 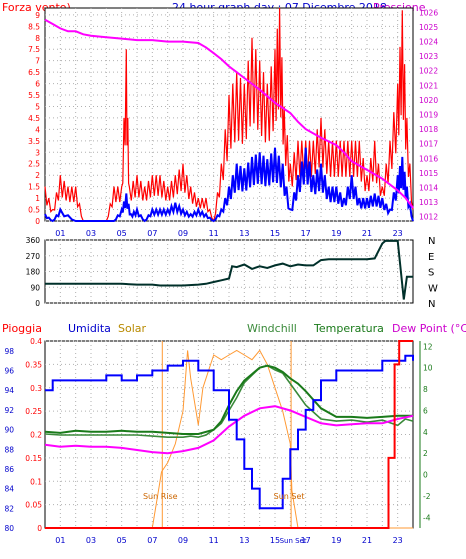 What do you see at coordinates (9, 469) in the screenshot?
I see `humidity-tick-label: 86` at bounding box center [9, 469].